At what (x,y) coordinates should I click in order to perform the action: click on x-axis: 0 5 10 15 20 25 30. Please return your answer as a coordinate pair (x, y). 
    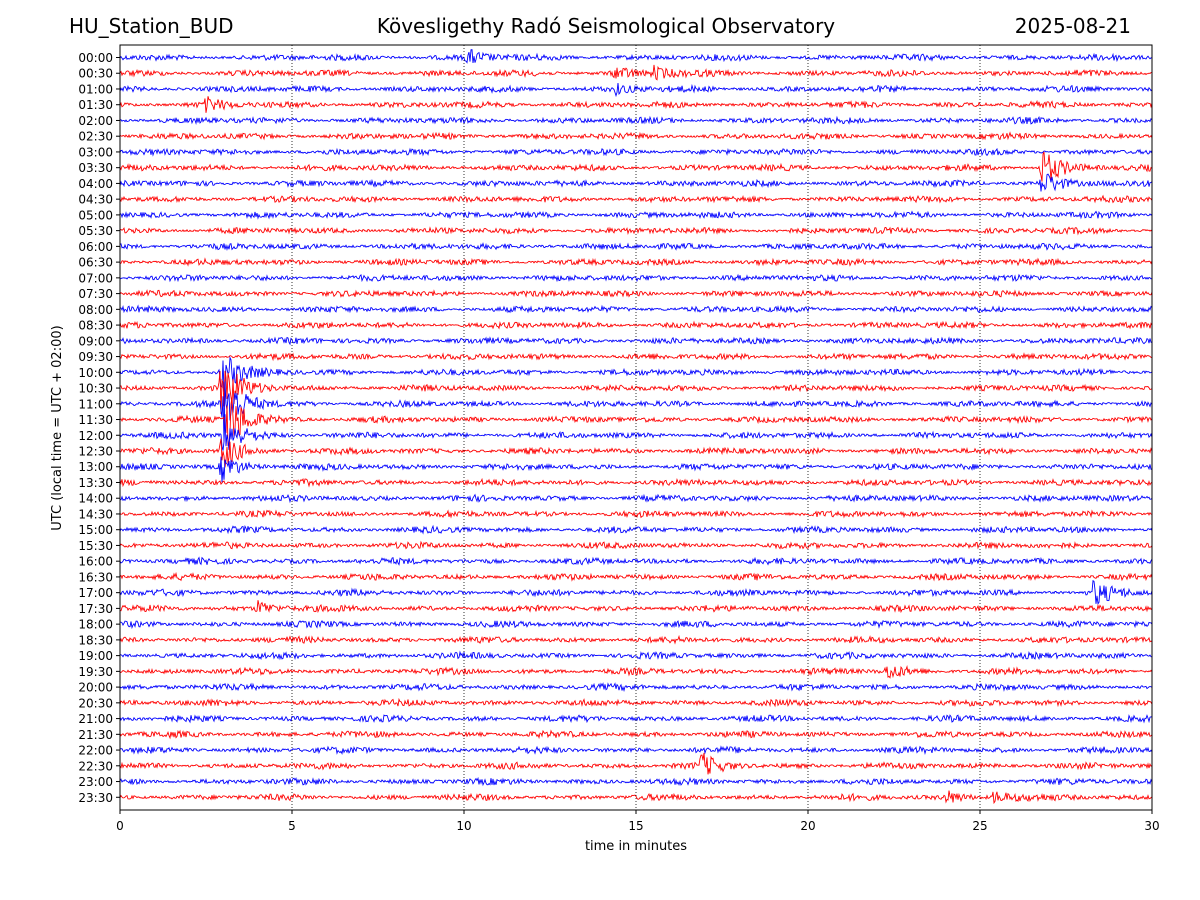
    Looking at the image, I should click on (638, 821).